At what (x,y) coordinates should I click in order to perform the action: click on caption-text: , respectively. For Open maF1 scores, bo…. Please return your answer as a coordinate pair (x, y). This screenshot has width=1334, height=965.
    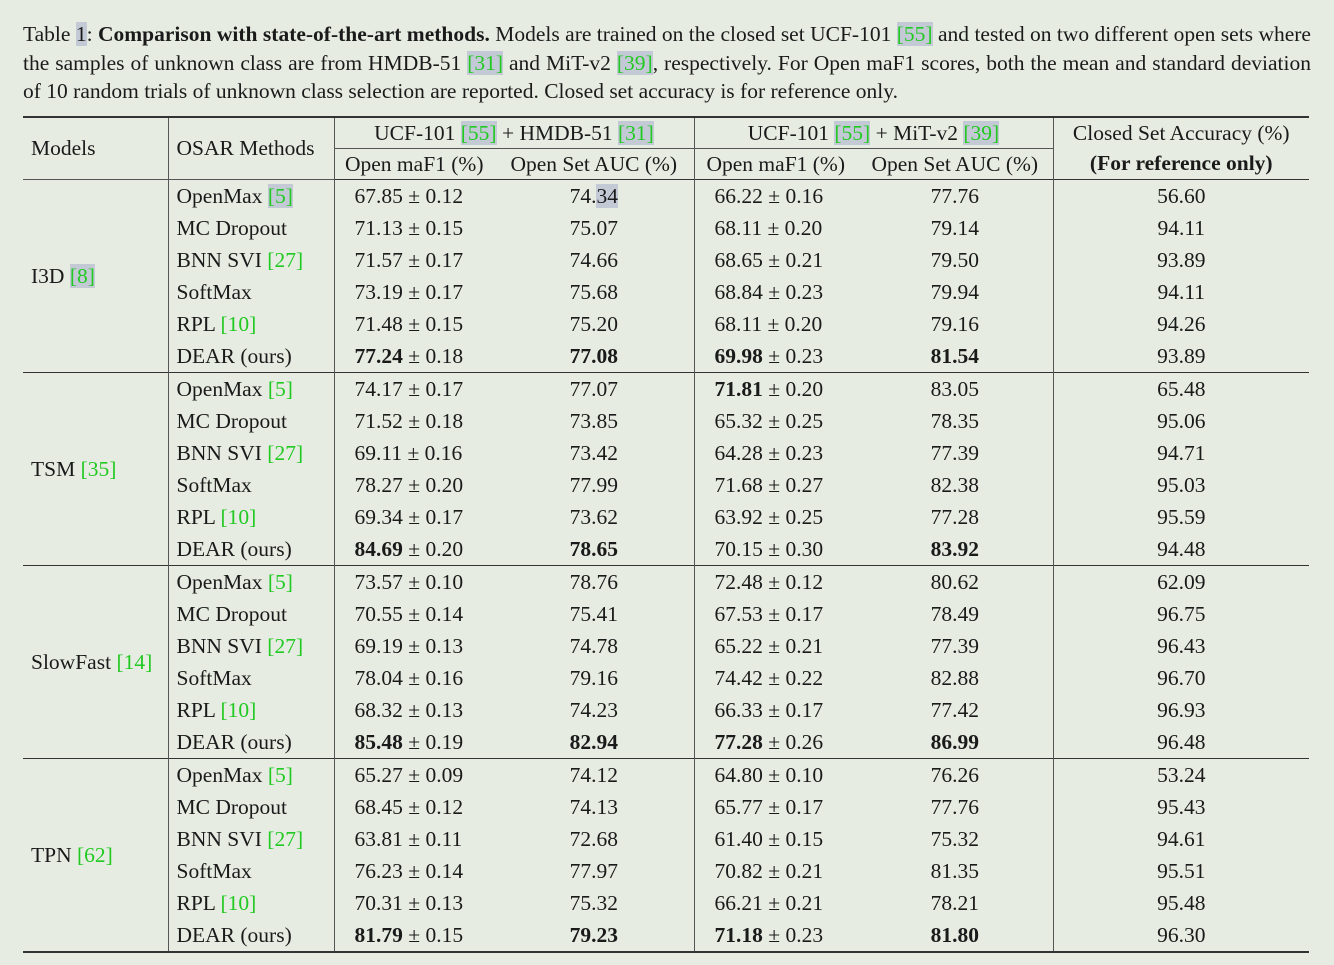
    Looking at the image, I should click on (667, 77).